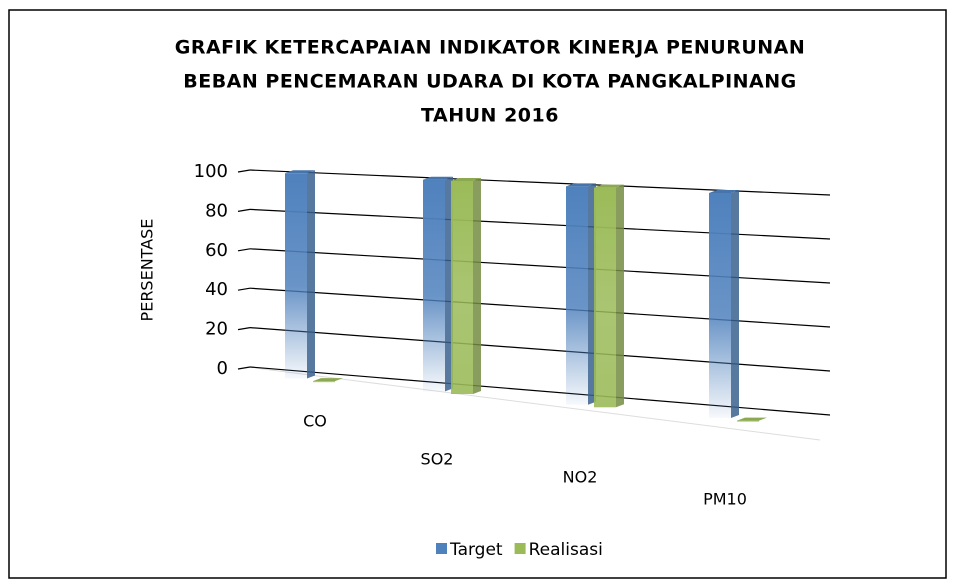  What do you see at coordinates (725, 499) in the screenshot?
I see `x-tick-label: PM10` at bounding box center [725, 499].